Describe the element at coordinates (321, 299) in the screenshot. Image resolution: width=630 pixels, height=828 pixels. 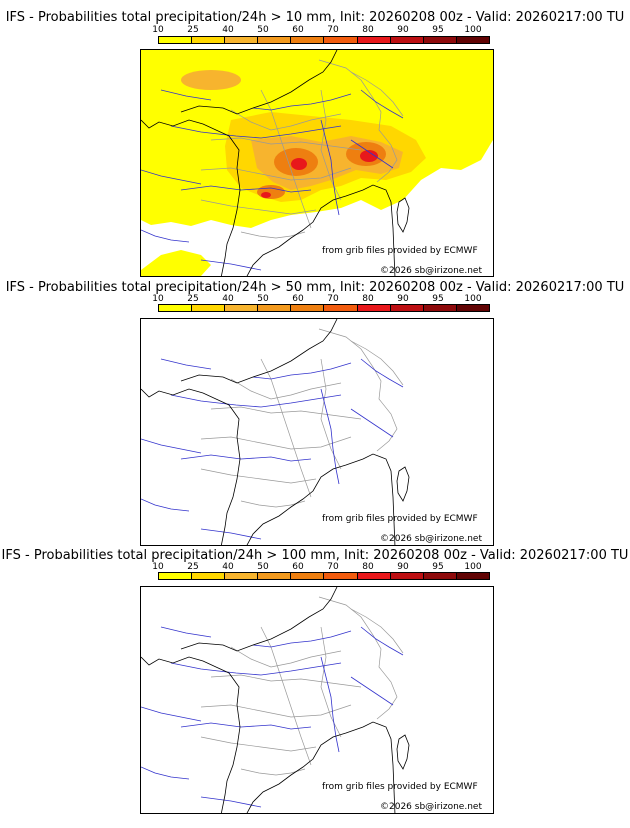
I see `colorbar-2-ticks: 10 25 40 50 60 70 80 90 95 100` at that location.